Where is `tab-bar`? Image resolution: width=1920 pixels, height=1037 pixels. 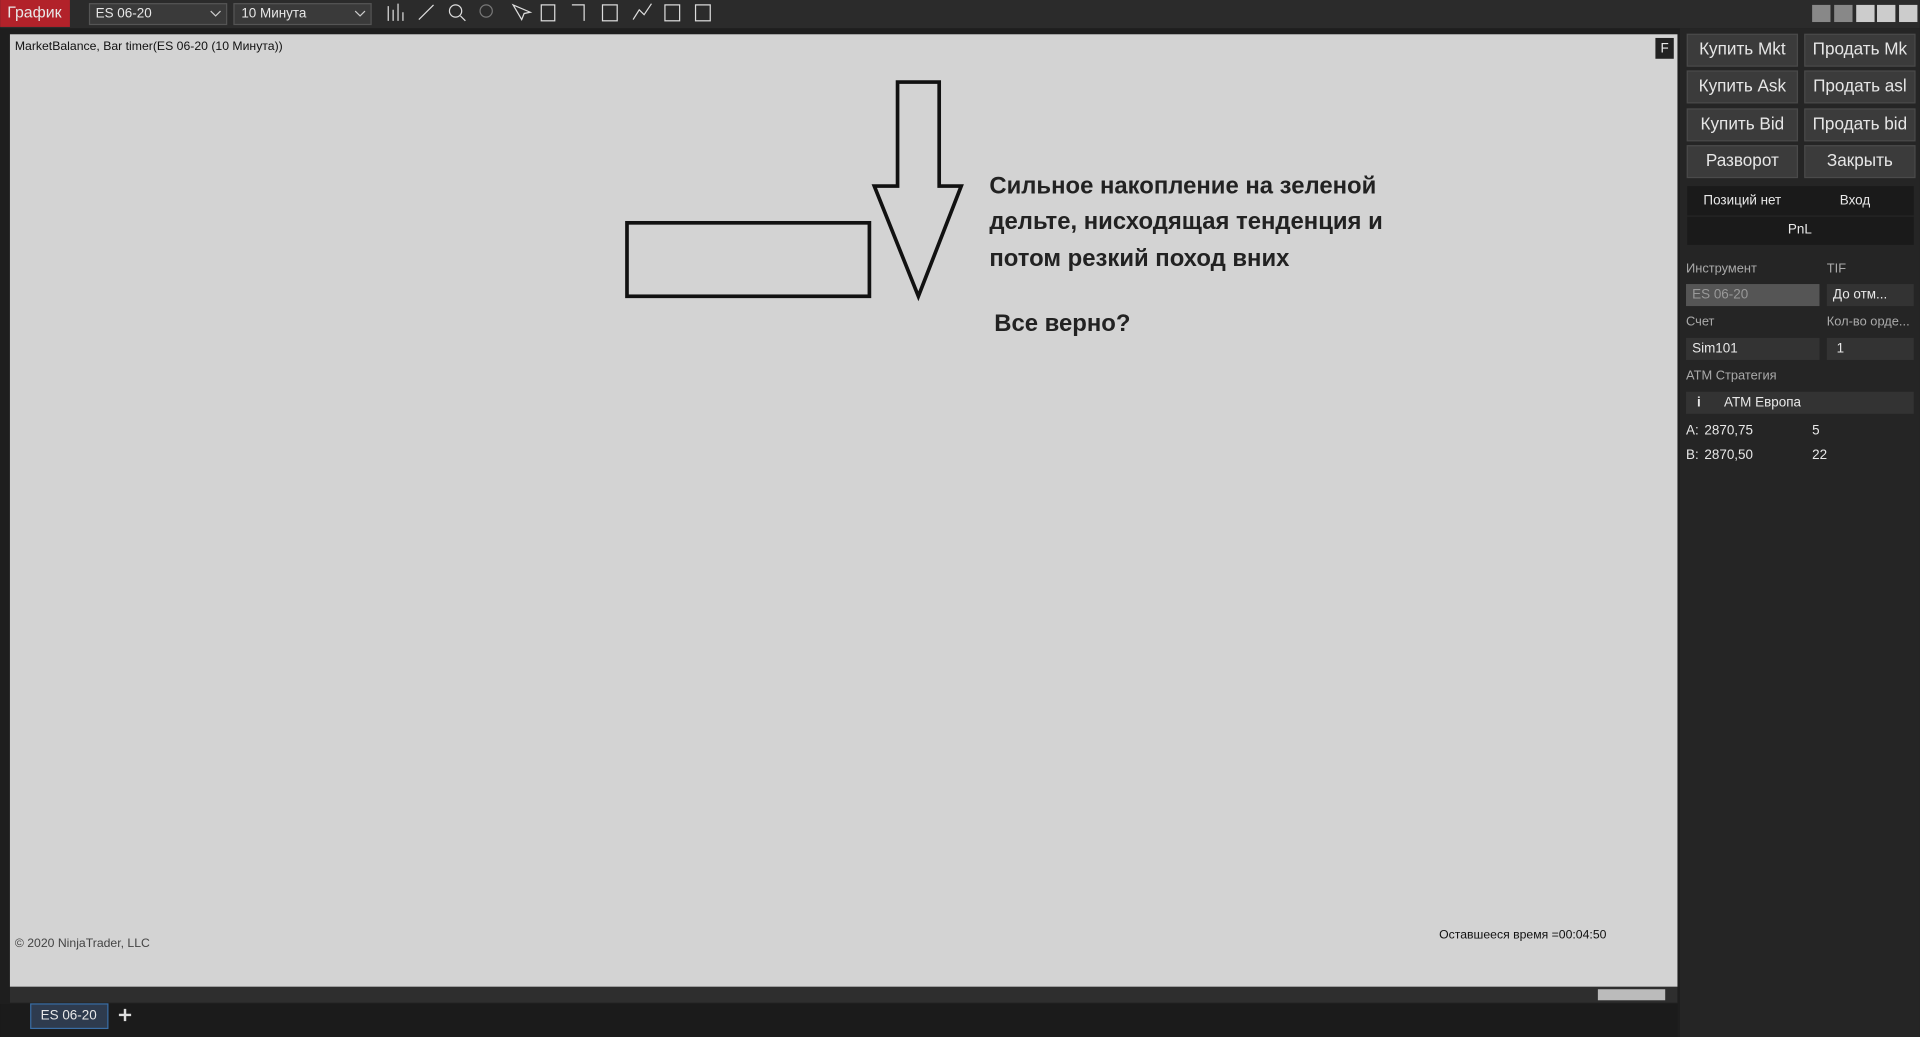 tab-bar is located at coordinates (839, 1020).